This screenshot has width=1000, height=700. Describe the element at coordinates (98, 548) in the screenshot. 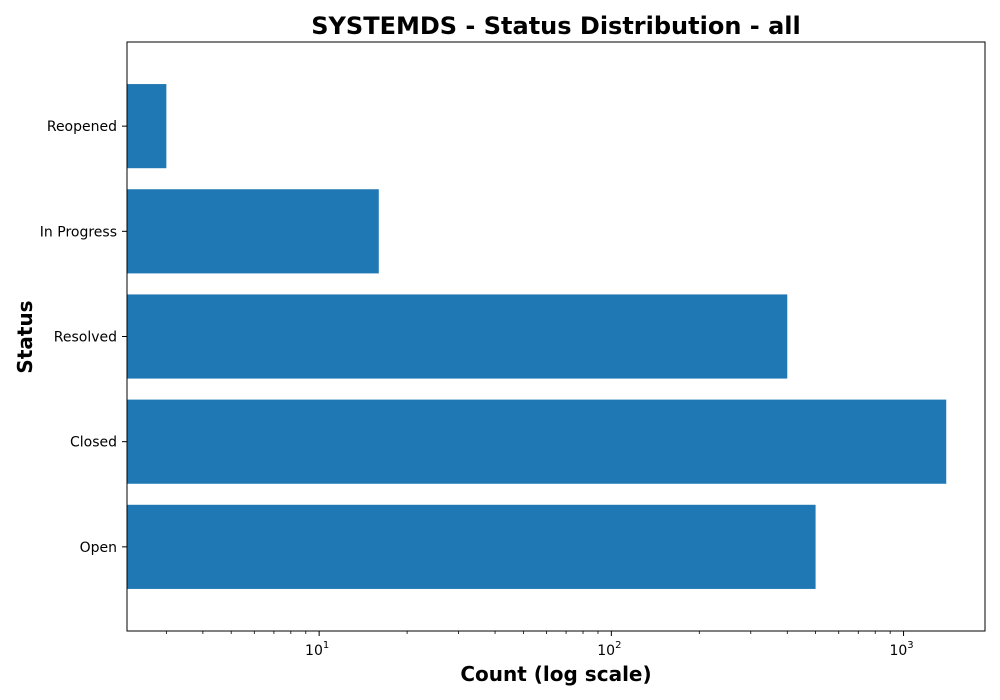

I see `y-tick-label: Open` at that location.